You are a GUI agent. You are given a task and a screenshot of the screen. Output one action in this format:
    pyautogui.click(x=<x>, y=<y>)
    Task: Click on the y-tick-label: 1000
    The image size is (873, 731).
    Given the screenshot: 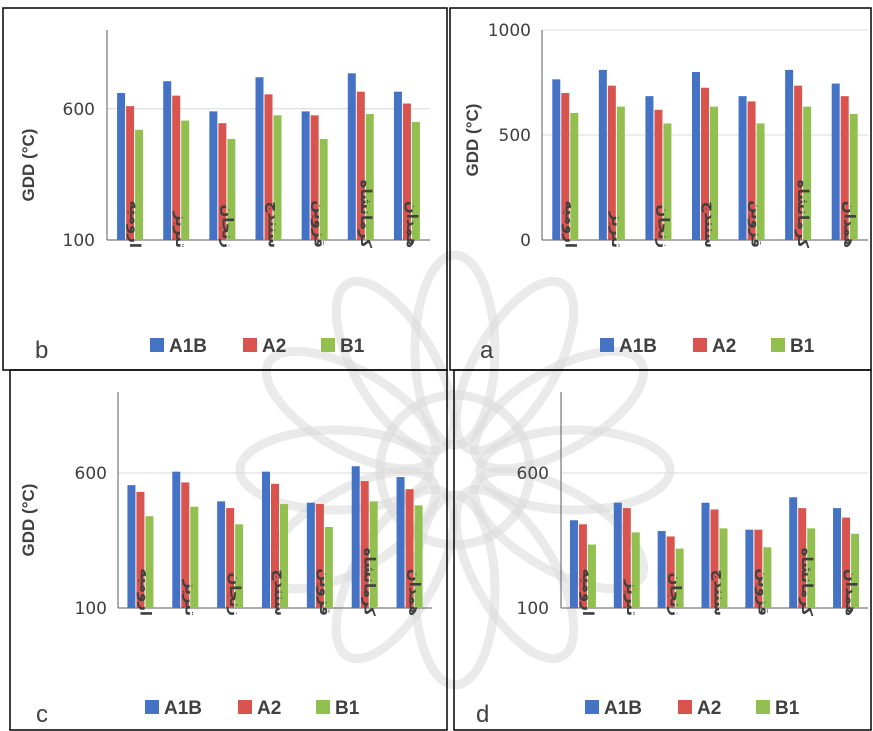 What is the action you would take?
    pyautogui.click(x=509, y=31)
    